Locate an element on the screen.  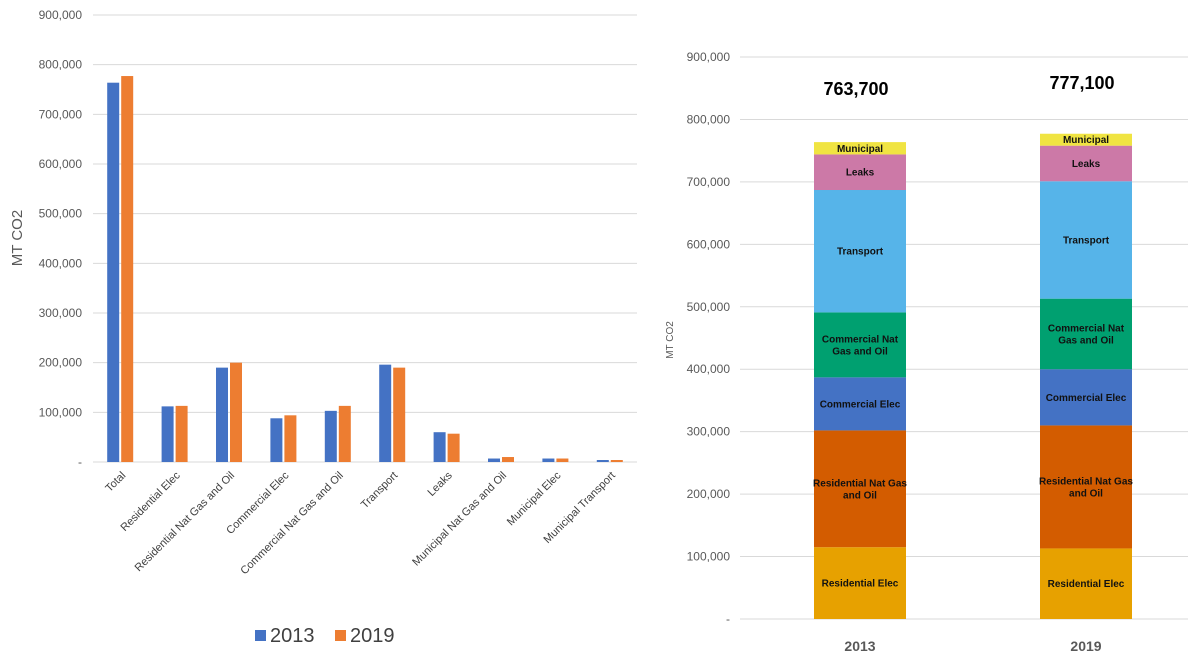
bar-2019-leaks is located at coordinates (453, 447).